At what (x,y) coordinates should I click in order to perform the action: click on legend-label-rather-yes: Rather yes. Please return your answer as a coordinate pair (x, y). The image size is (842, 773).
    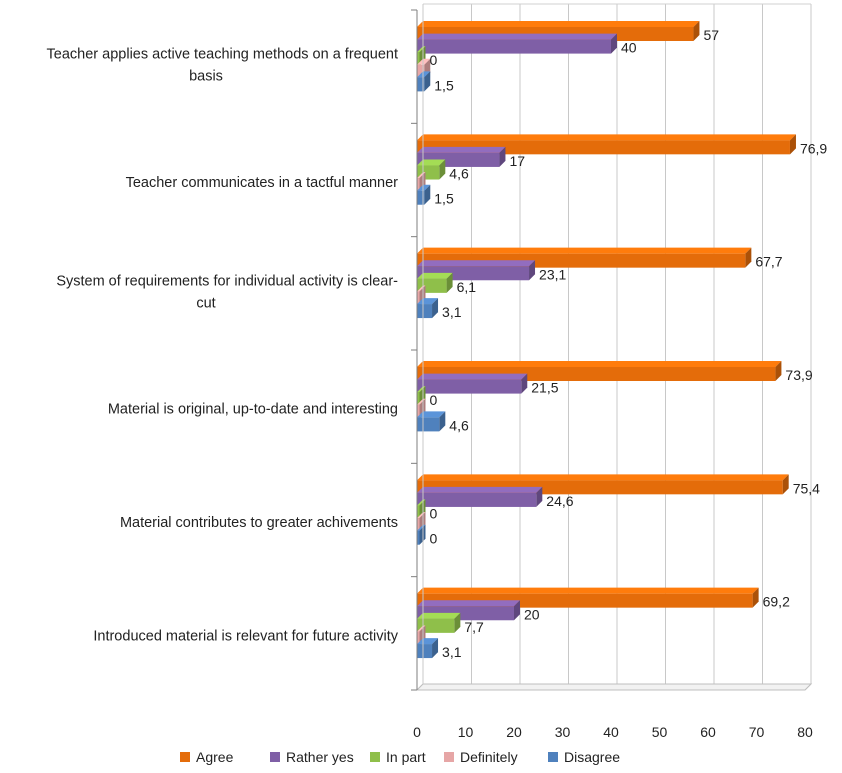
    Looking at the image, I should click on (320, 757).